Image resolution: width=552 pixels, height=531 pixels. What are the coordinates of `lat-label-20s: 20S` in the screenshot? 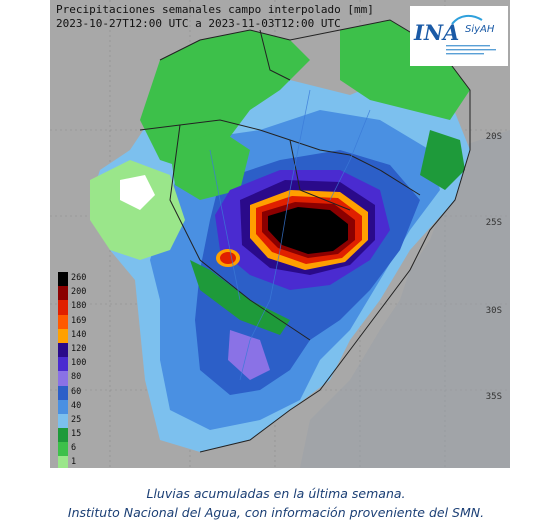 It's located at (493, 137).